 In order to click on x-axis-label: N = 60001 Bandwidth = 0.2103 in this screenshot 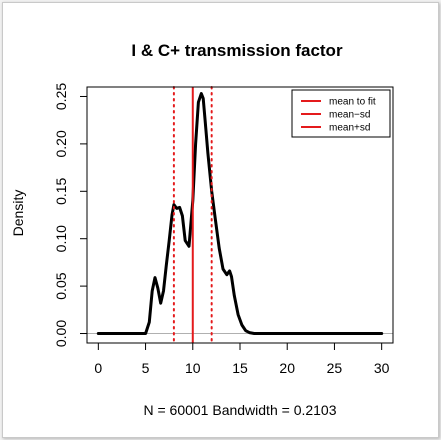, I will do `click(239, 410)`.